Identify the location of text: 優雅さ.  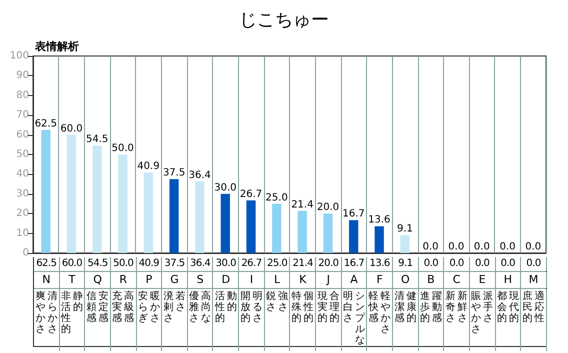
(194, 307).